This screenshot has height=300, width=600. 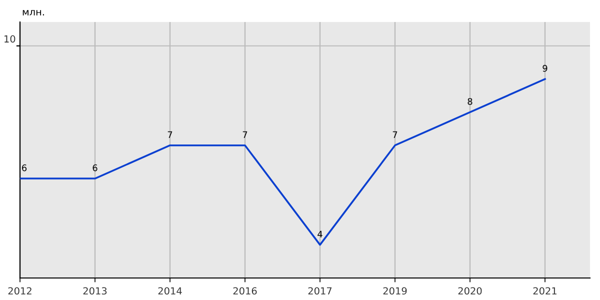 What do you see at coordinates (33, 13) in the screenshot?
I see `y-axis-title: млн.` at bounding box center [33, 13].